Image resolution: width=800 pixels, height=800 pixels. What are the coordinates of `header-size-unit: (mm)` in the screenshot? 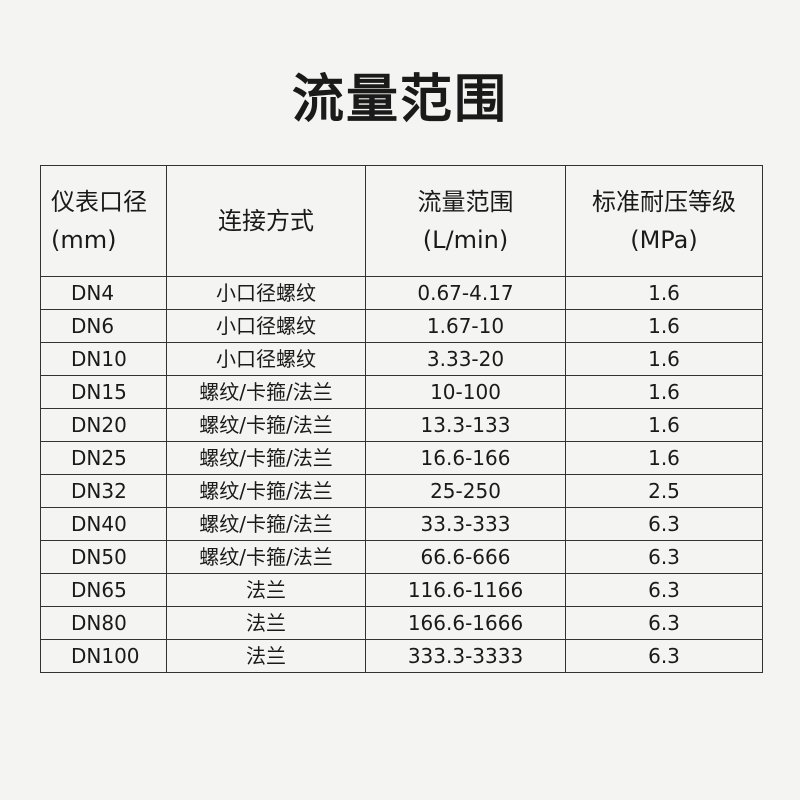 It's located at (84, 240).